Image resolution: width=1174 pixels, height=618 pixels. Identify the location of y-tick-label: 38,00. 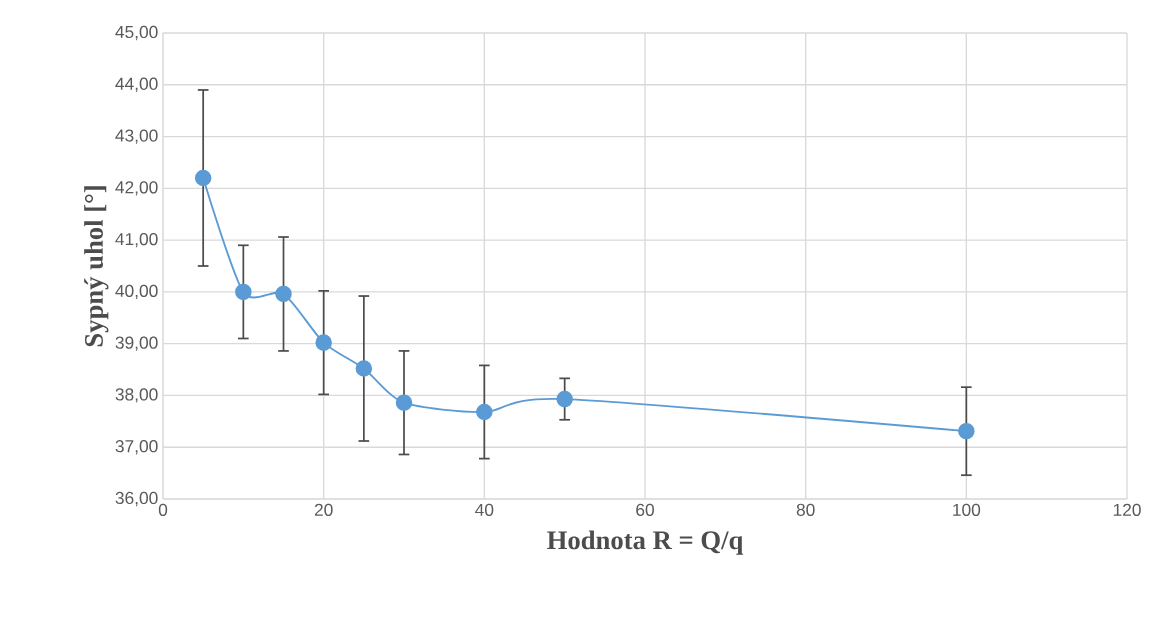
(136, 395).